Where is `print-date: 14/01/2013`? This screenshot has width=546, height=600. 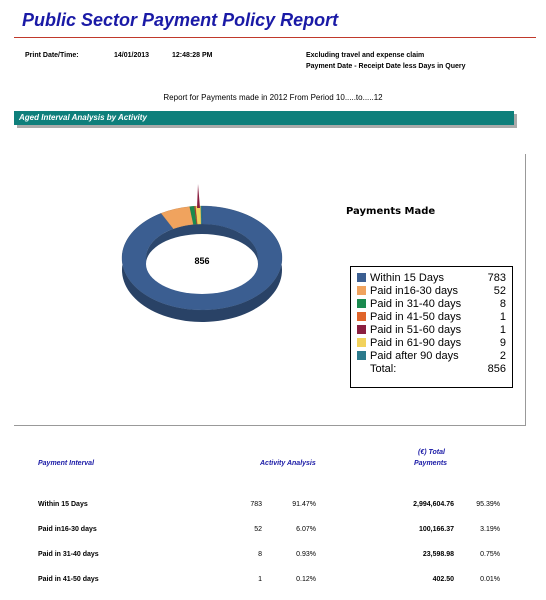
print-date: 14/01/2013 is located at coordinates (132, 55).